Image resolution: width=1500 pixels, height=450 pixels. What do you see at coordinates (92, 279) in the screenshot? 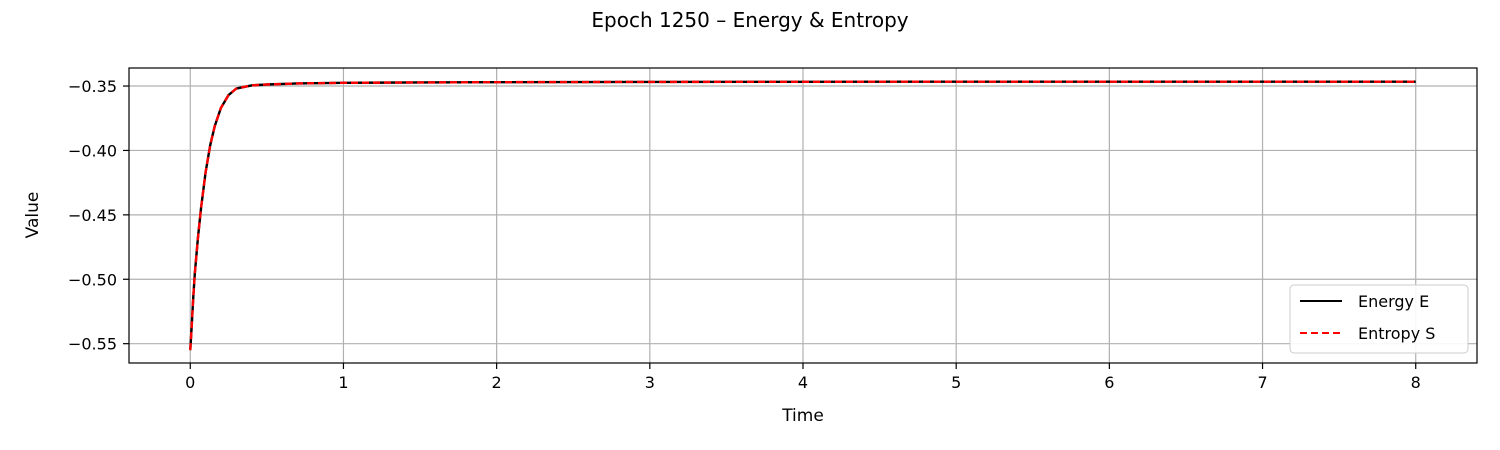
I see `y-tick-label: −0.50` at bounding box center [92, 279].